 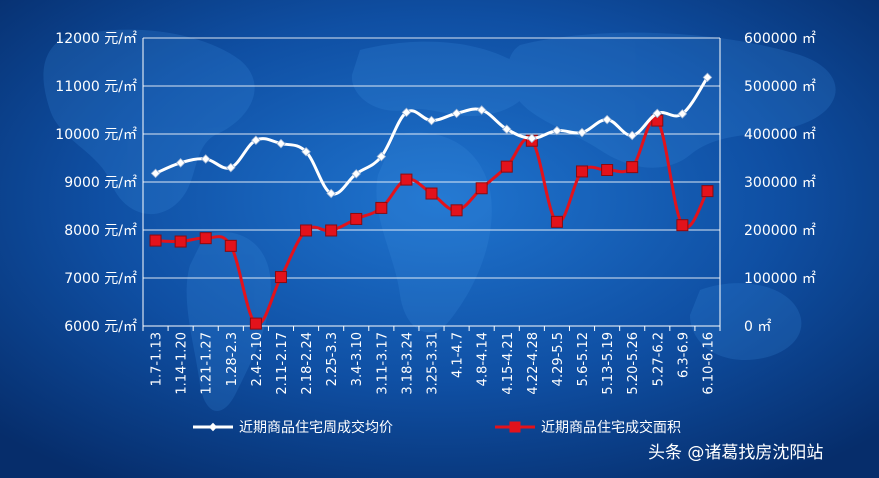 I want to click on legend-label-area: 近期商品住宅成交面积, so click(x=611, y=427).